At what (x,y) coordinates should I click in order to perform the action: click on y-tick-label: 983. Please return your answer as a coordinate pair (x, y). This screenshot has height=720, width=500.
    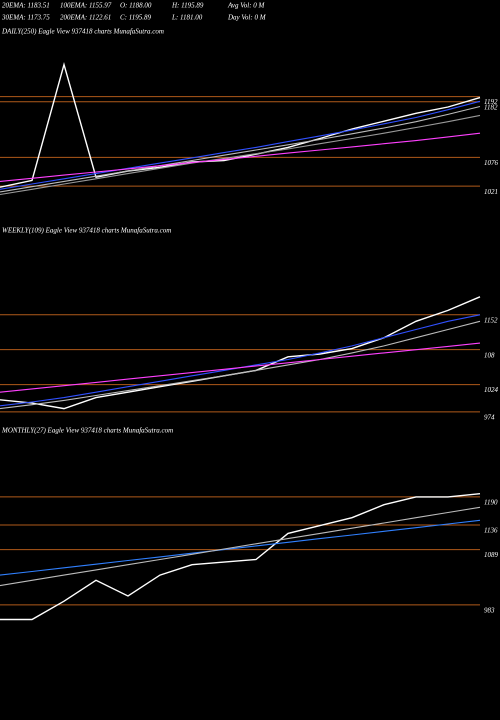
    Looking at the image, I should click on (489, 610).